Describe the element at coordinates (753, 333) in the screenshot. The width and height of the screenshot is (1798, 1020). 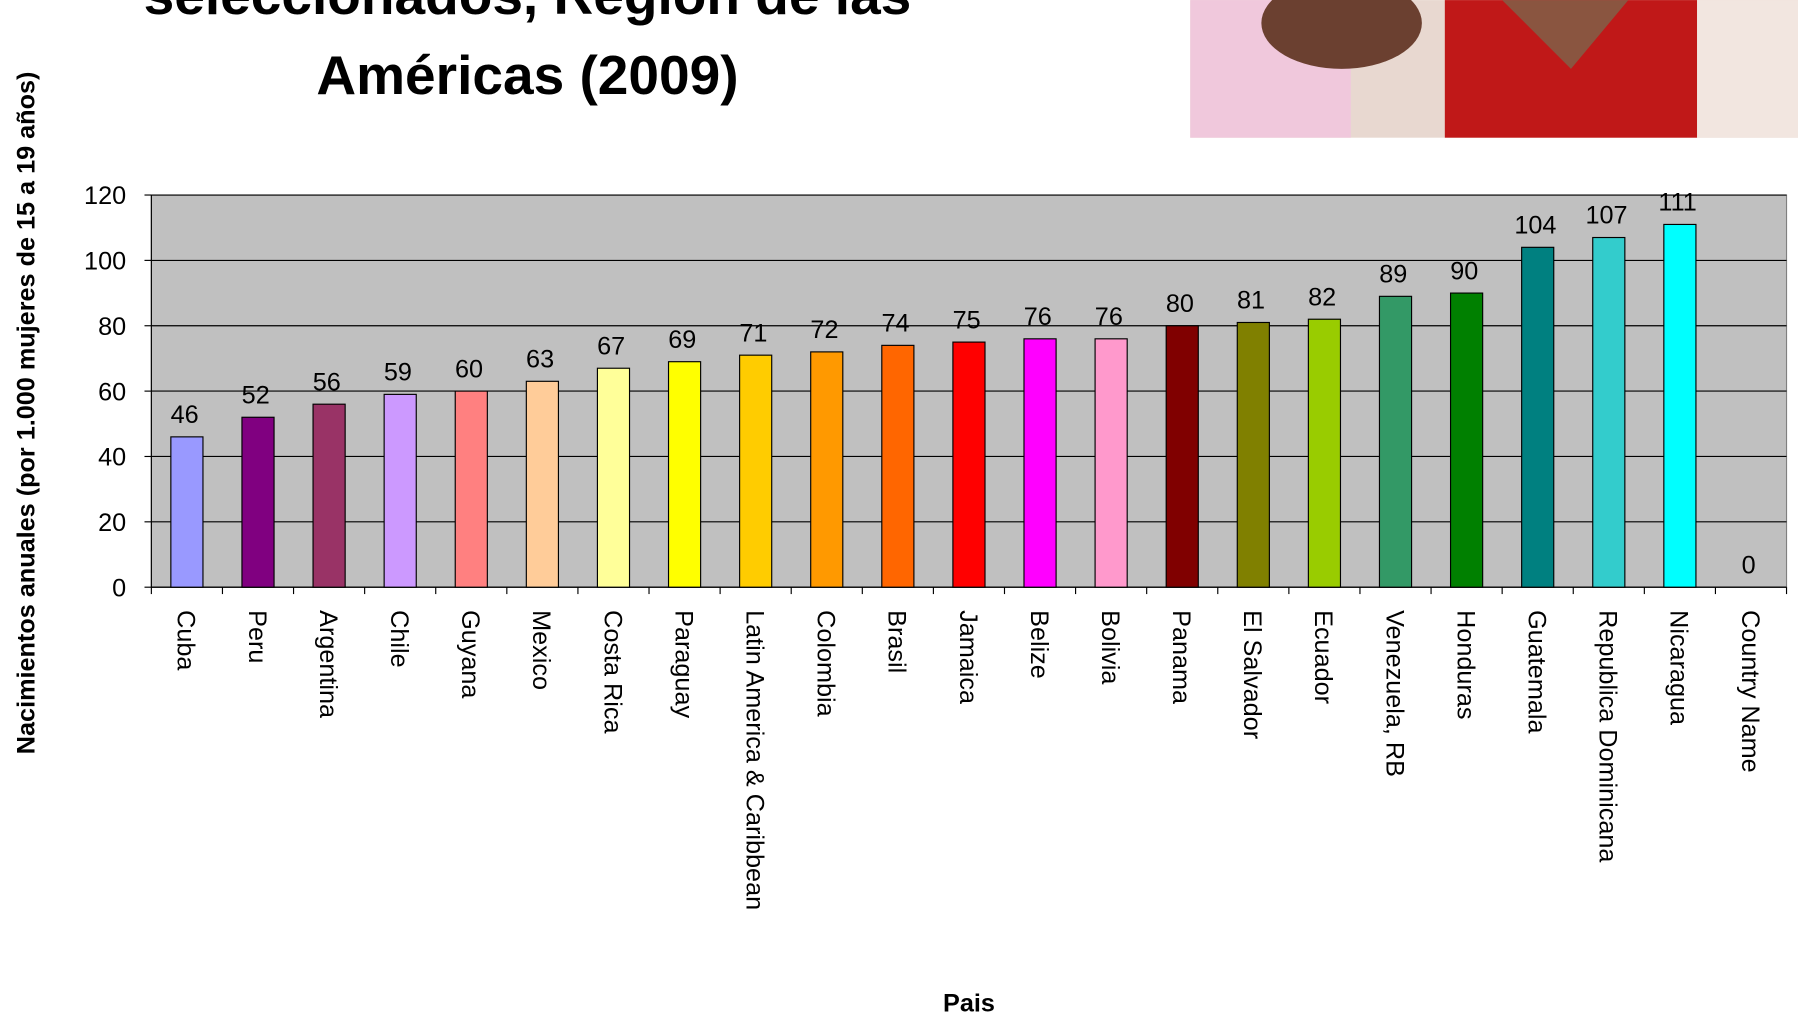
I see `data-label: 71` at that location.